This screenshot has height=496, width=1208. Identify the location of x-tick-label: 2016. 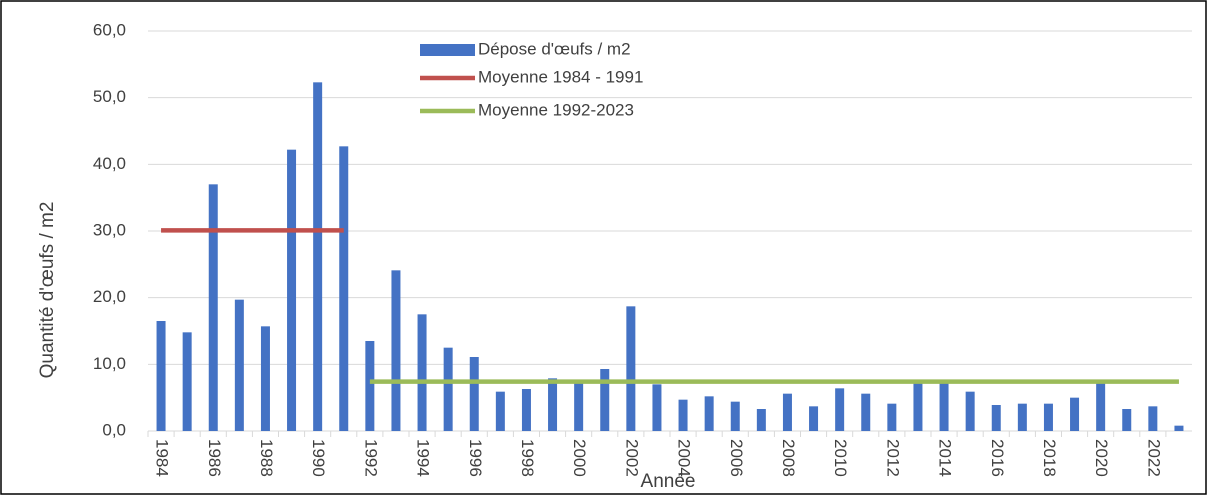
(997, 458).